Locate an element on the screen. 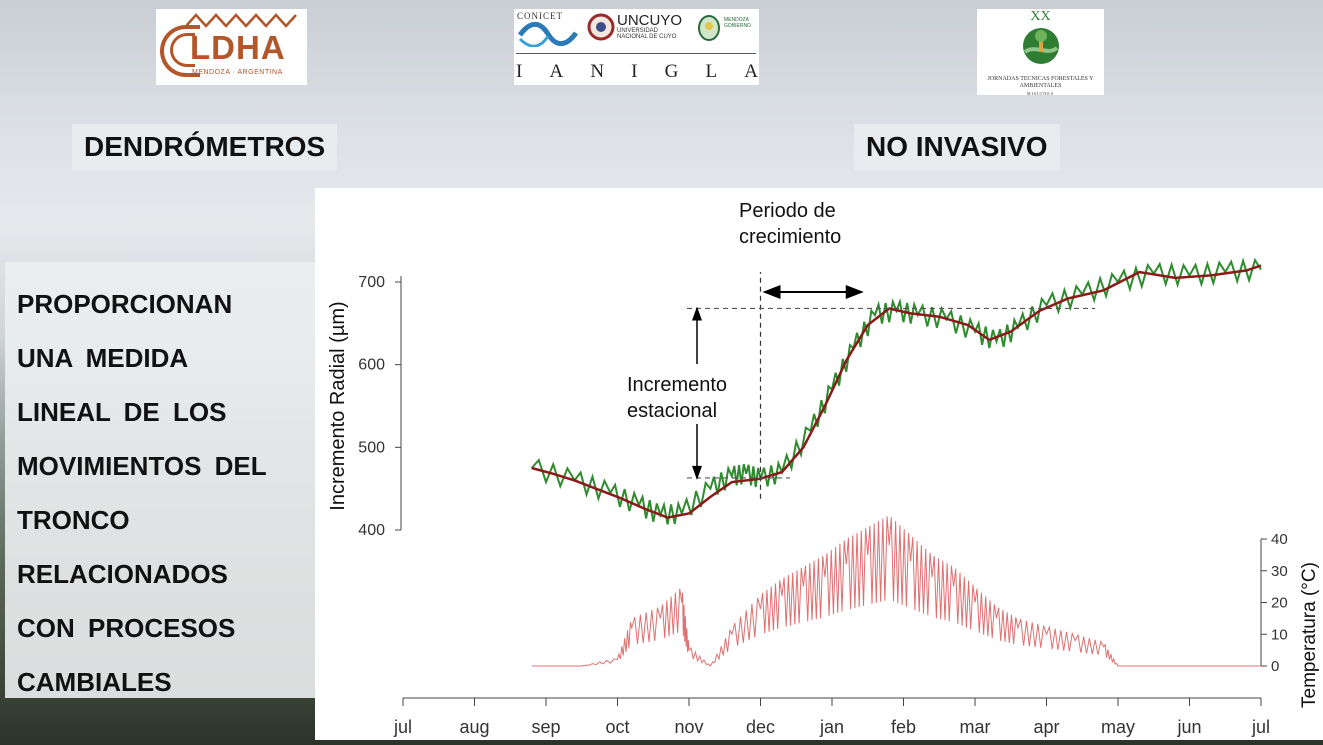 Image resolution: width=1323 pixels, height=745 pixels. ldha-logo: LDHA MENDOZA · ARGENTINA is located at coordinates (231, 47).